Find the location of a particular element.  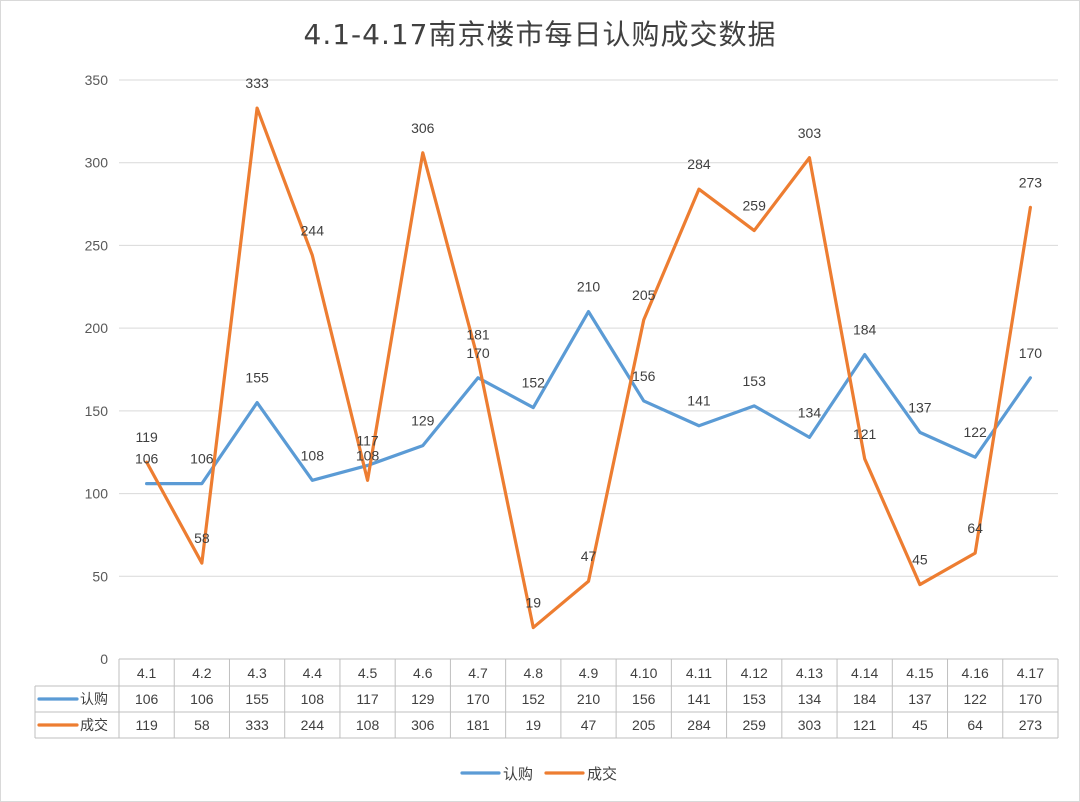

table-cell: 64 is located at coordinates (975, 725).